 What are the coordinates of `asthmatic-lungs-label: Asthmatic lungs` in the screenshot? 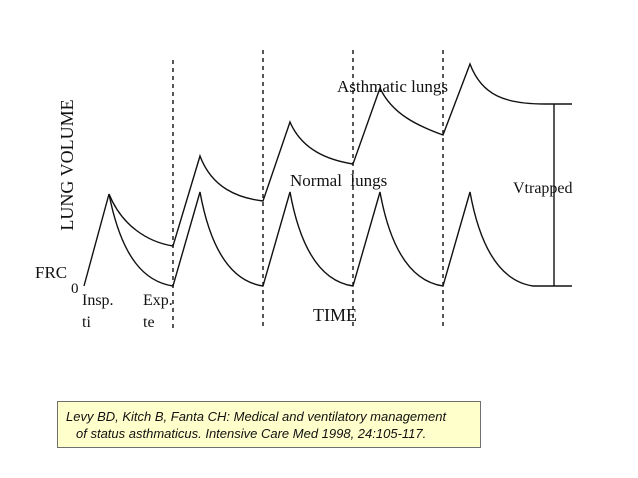 It's located at (392, 86).